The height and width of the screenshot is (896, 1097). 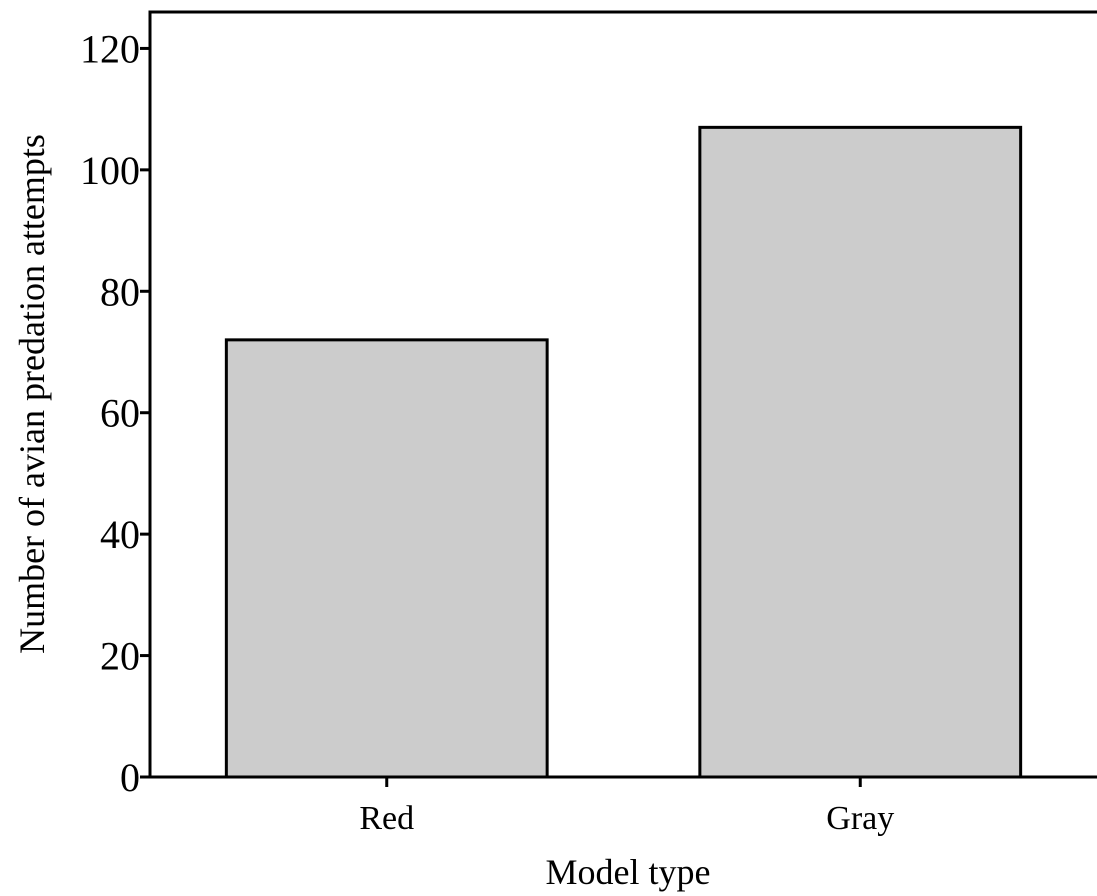 I want to click on bar-red, so click(x=386, y=558).